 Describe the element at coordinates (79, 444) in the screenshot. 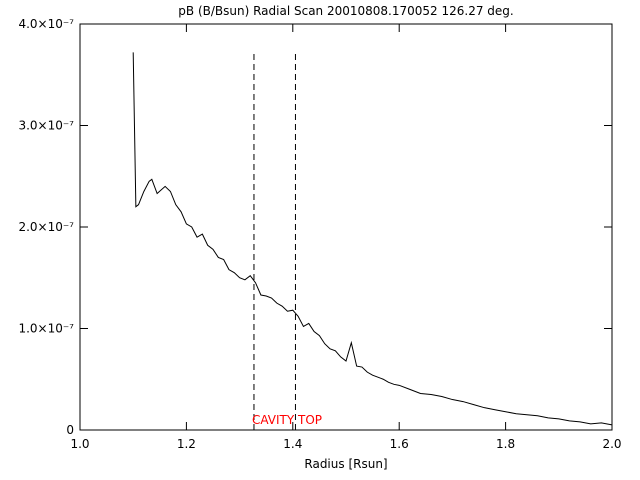

I see `x-tick-label: 1.0` at that location.